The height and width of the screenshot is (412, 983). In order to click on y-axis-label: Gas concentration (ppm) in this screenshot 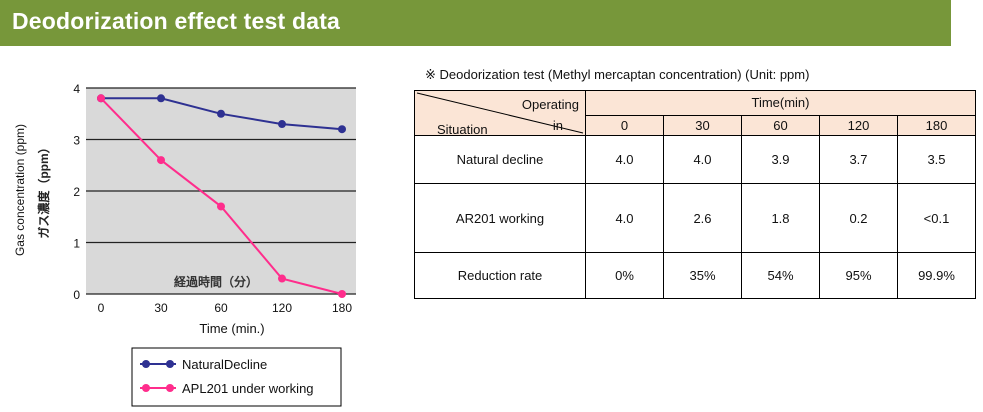, I will do `click(20, 190)`.